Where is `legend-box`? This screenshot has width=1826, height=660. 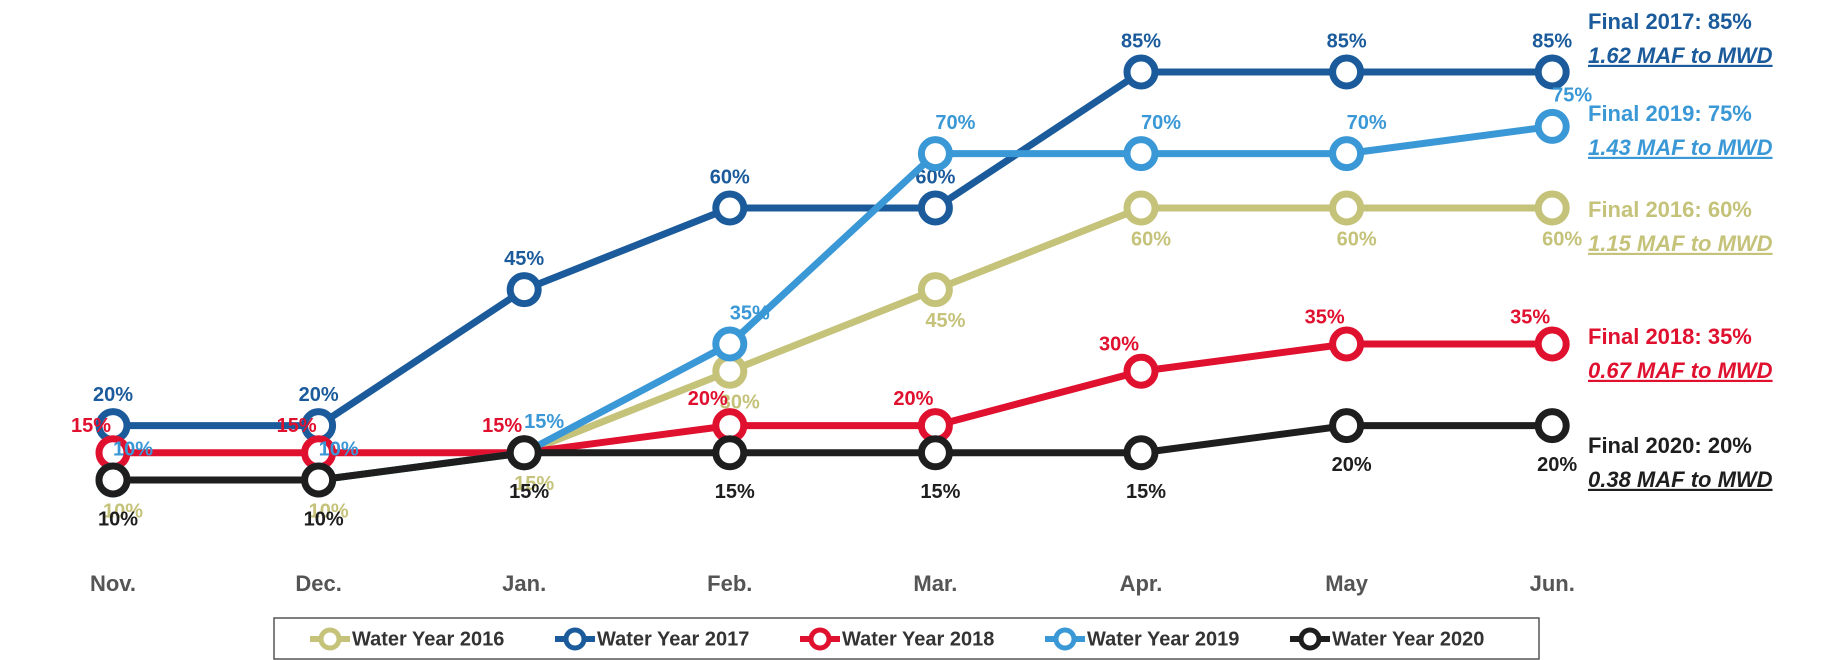
legend-box is located at coordinates (906, 638).